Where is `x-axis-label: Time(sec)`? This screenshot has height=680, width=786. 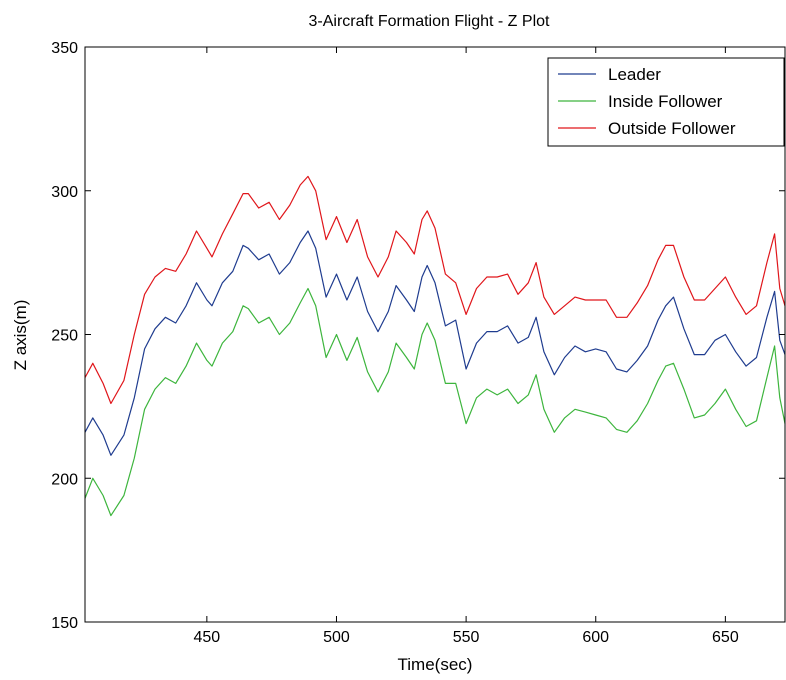
x-axis-label: Time(sec) is located at coordinates (435, 664).